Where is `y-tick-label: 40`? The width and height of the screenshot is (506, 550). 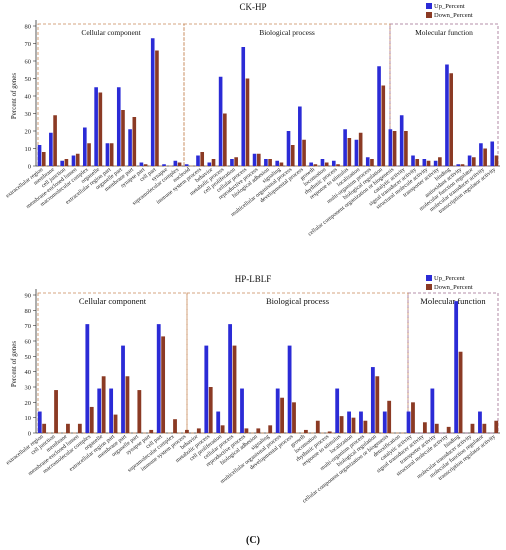
y-tick-label: 40 is located at coordinates (28, 97).